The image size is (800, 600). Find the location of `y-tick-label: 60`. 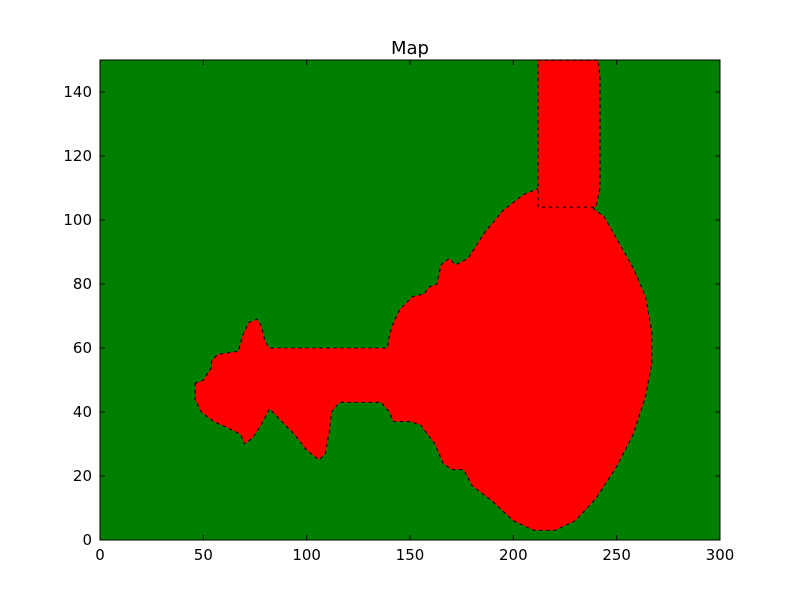

y-tick-label: 60 is located at coordinates (82, 348).